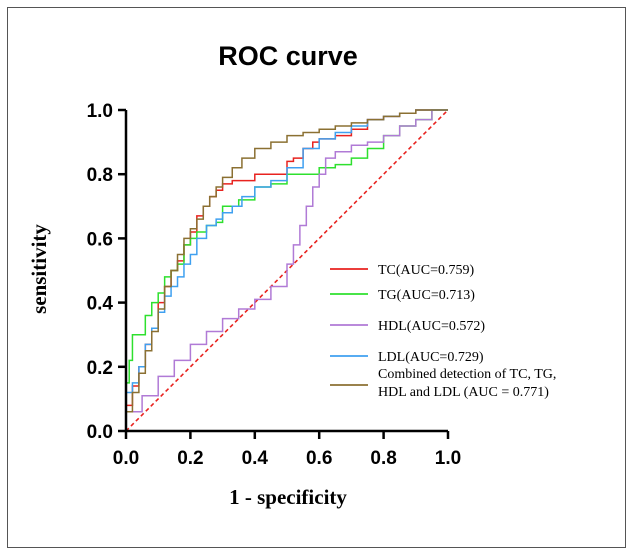 This screenshot has height=558, width=635. Describe the element at coordinates (463, 392) in the screenshot. I see `legend-label-4: HDL and LDL (AUC = 0.771)` at that location.